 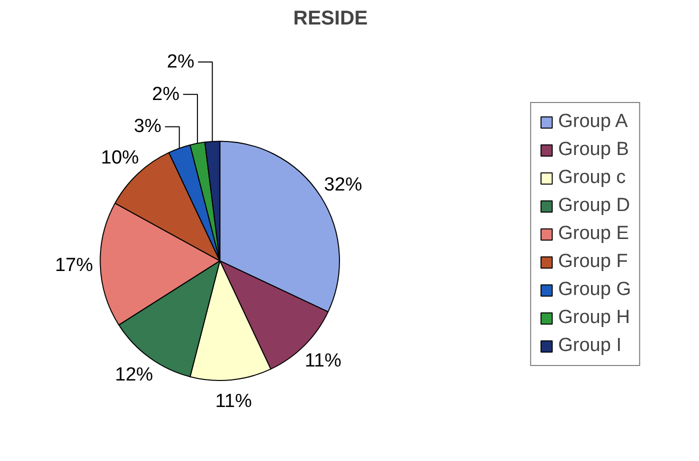 What do you see at coordinates (120, 157) in the screenshot?
I see `data-label: 10%` at bounding box center [120, 157].